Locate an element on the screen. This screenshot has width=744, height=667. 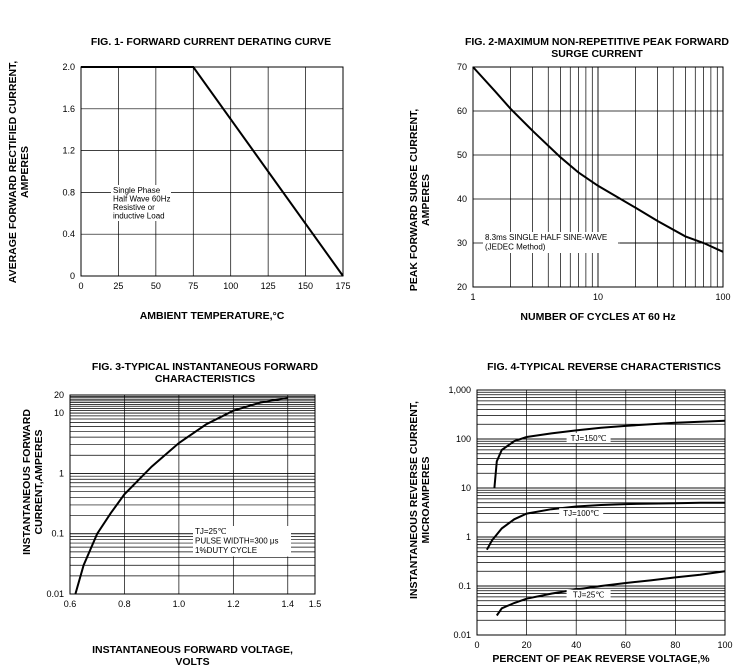
fig1-annotation-bg is located at coordinates (141, 203).